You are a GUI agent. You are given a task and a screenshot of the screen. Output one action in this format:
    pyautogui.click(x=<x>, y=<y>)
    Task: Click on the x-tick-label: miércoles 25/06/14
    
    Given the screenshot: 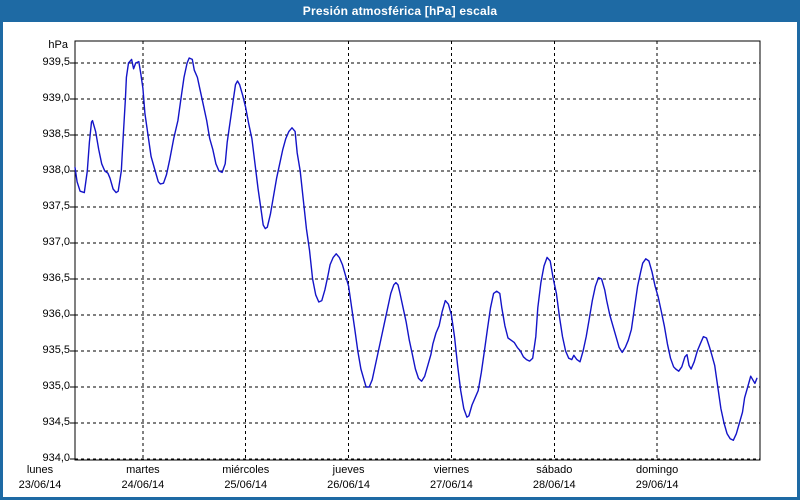 What is the action you would take?
    pyautogui.click(x=246, y=478)
    